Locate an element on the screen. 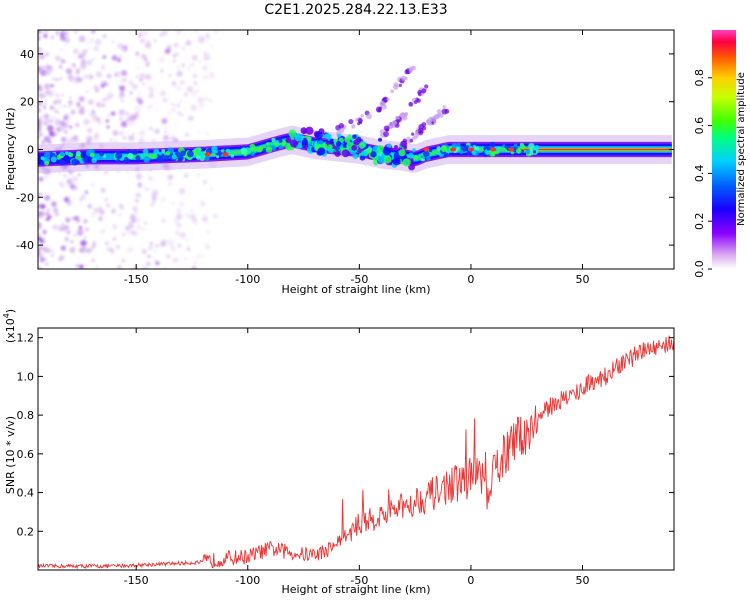 The width and height of the screenshot is (750, 600). snr-ytick-label: 0.6 is located at coordinates (26, 454).